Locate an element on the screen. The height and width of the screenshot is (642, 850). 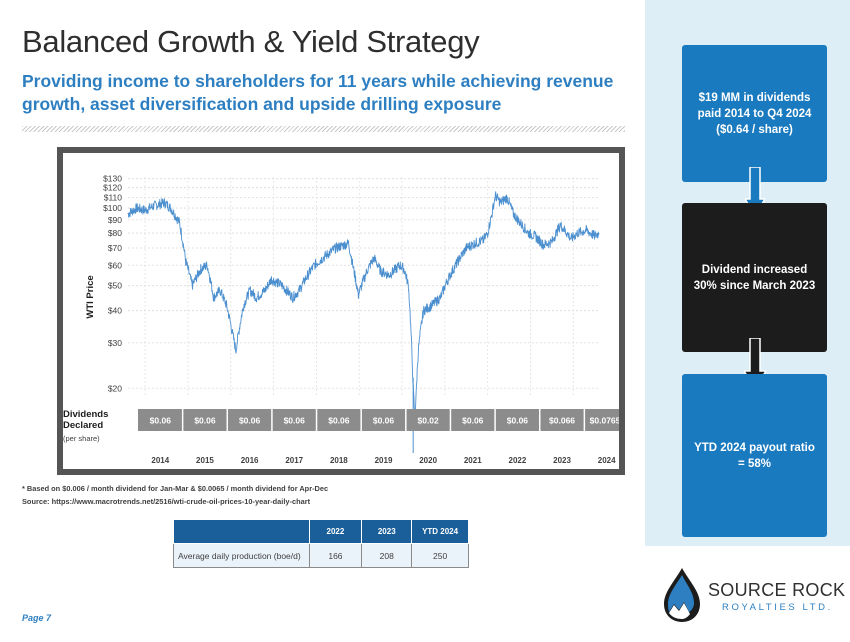
dividend-bar is located at coordinates (378, 420).